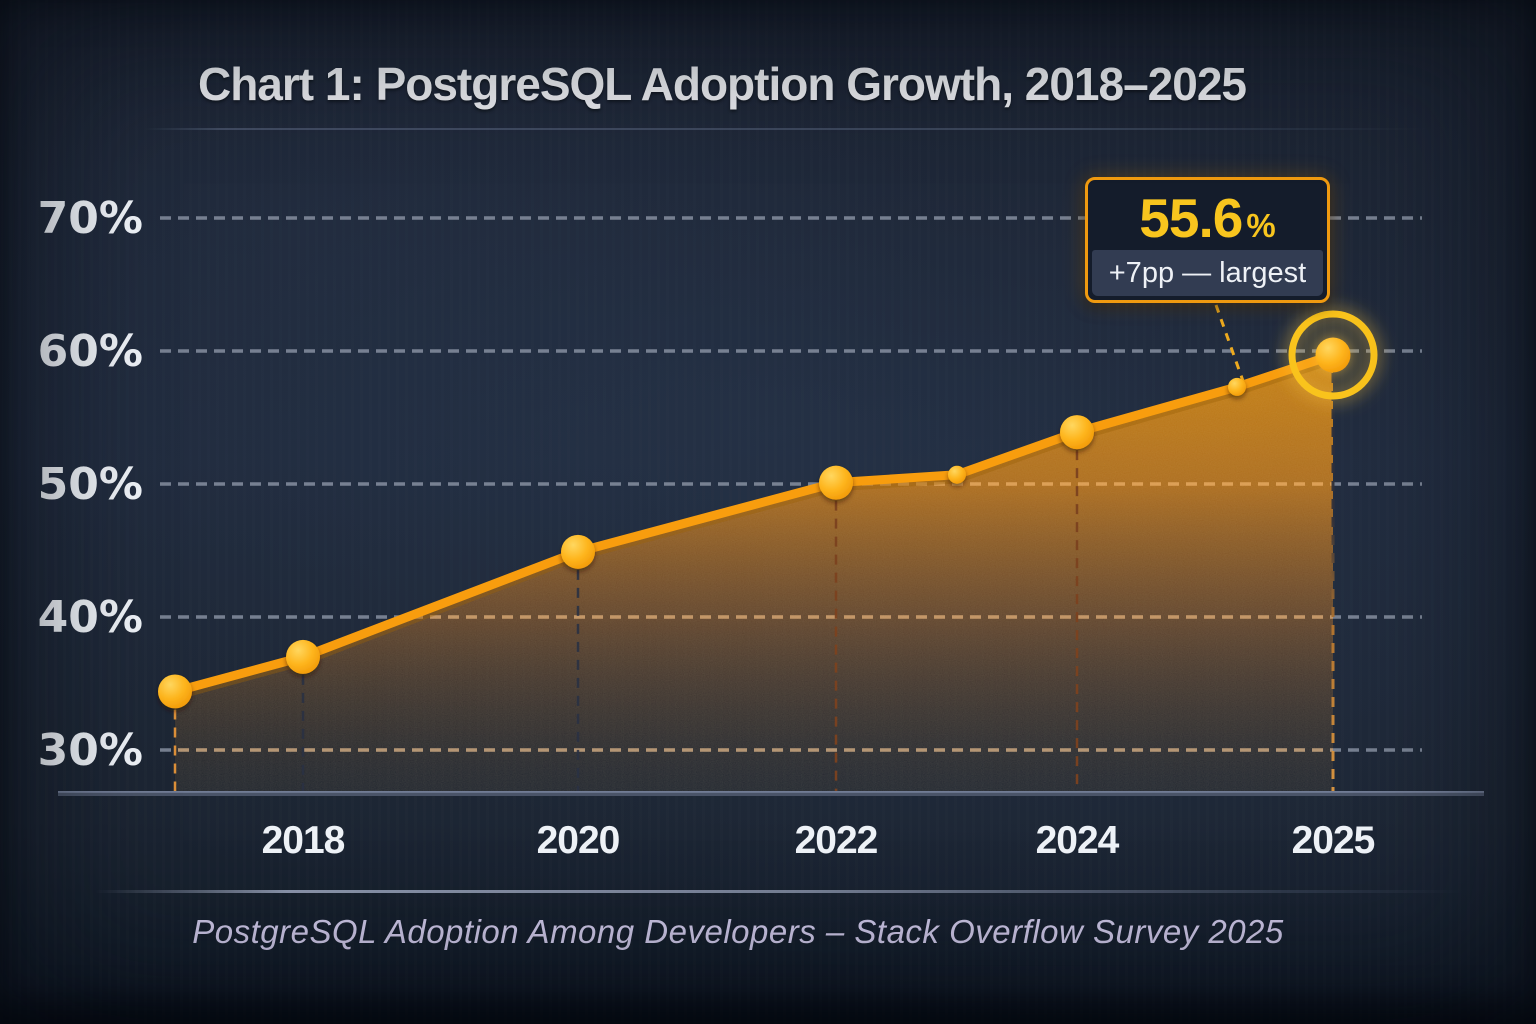  Describe the element at coordinates (1191, 218) in the screenshot. I see `callout-value: 55.6` at that location.